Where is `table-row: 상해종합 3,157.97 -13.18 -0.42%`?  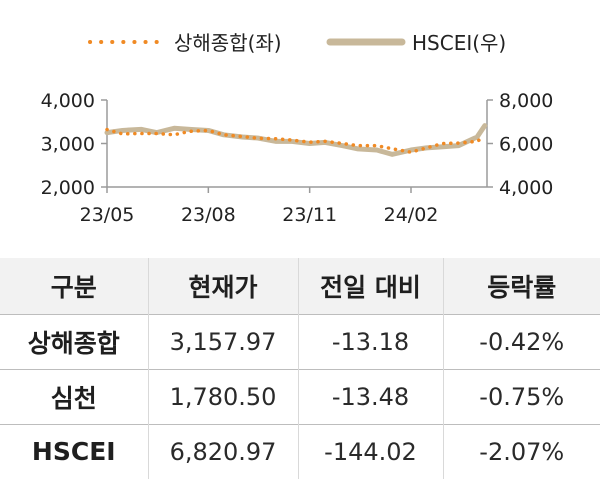
table-row: 상해종합 3,157.97 -13.18 -0.42% is located at coordinates (300, 341).